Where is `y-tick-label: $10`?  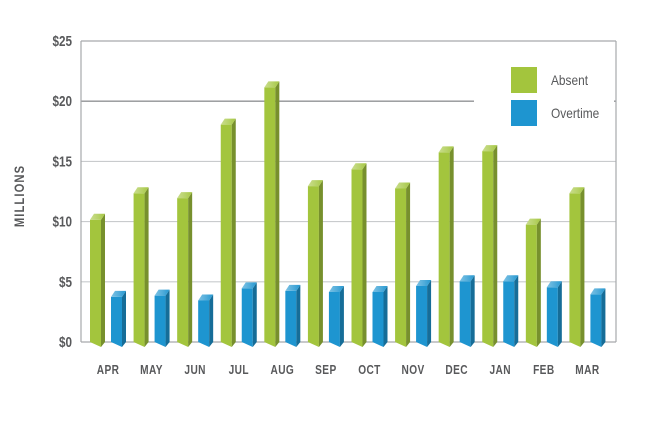 y-tick-label: $10 is located at coordinates (62, 221).